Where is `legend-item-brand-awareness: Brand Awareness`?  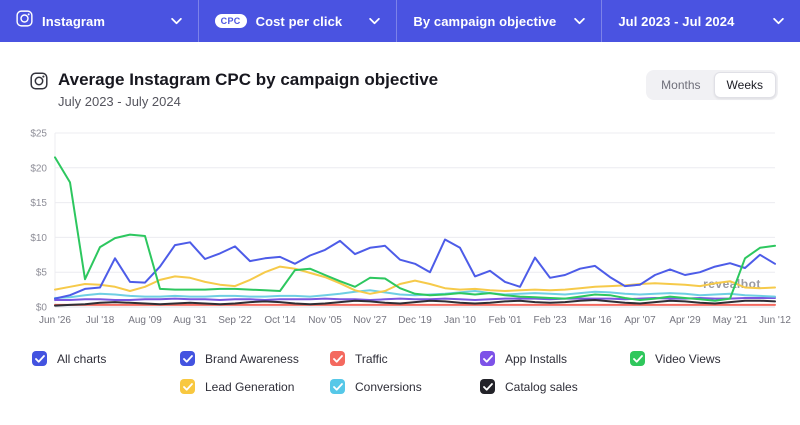
legend-item-brand-awareness: Brand Awareness is located at coordinates (255, 358).